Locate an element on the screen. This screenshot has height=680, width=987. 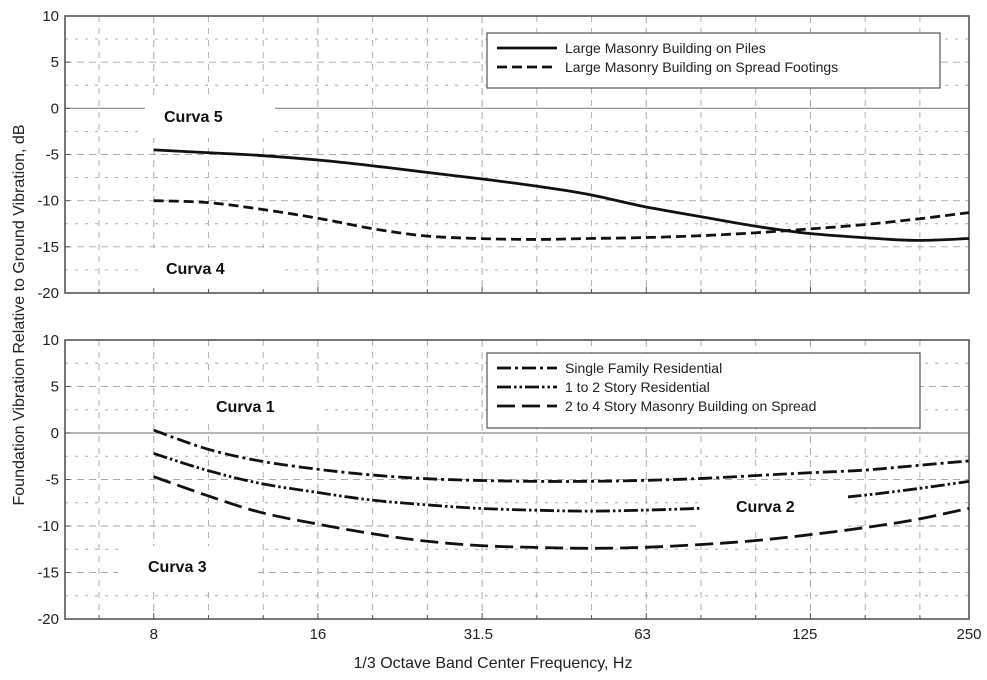
curva4-label: Curva 4 is located at coordinates (195, 269).